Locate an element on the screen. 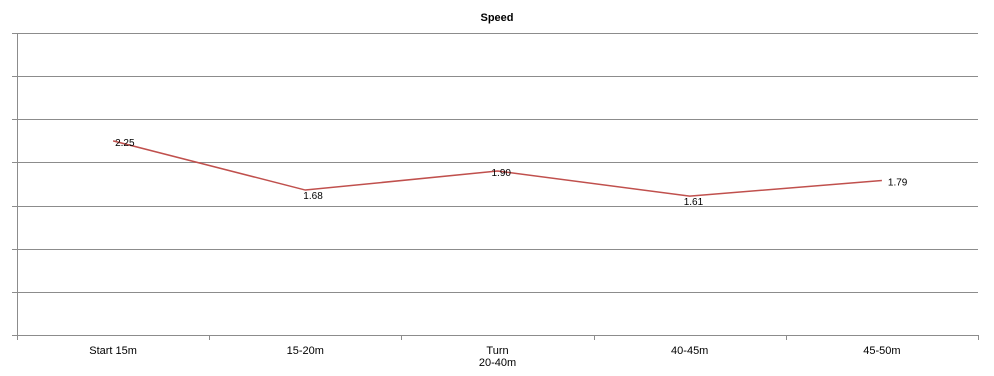  data-label: 1.79 is located at coordinates (898, 183).